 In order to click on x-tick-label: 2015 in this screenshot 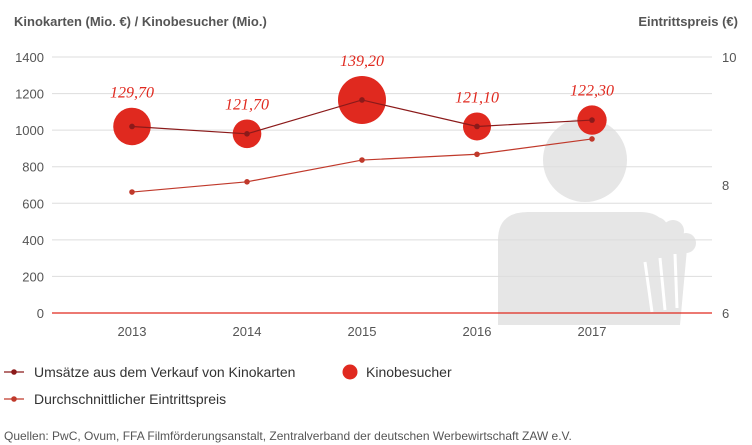, I will do `click(362, 331)`.